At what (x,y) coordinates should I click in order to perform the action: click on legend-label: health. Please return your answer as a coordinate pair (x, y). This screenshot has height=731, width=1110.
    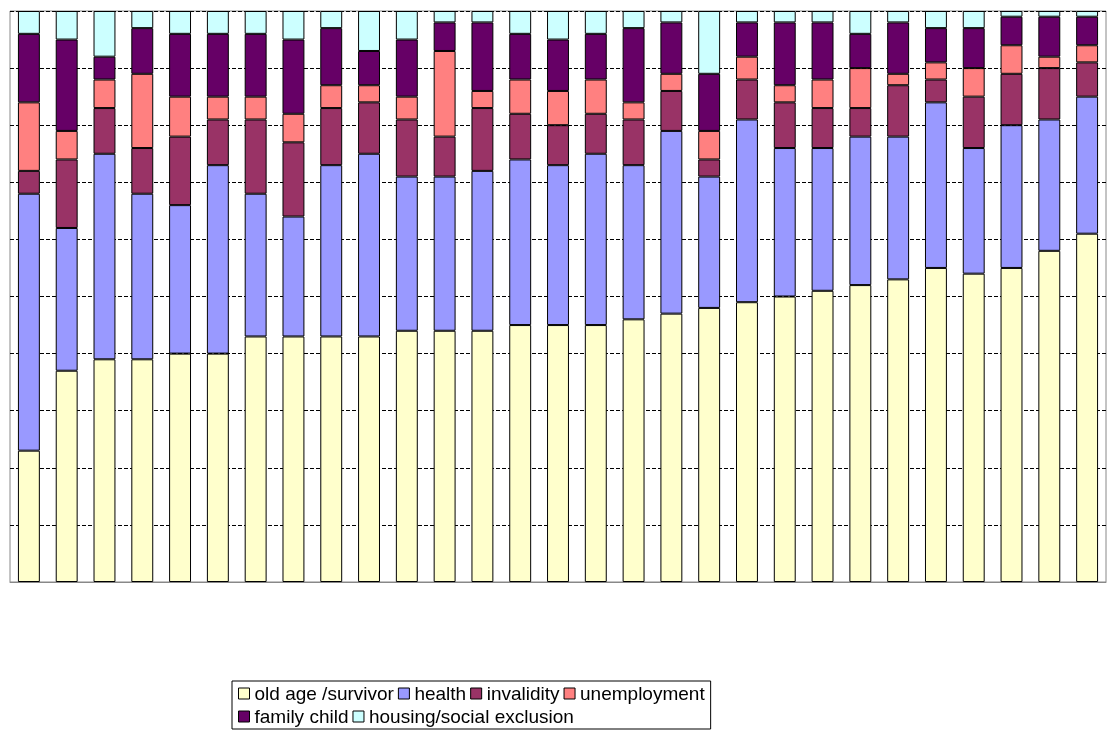
    Looking at the image, I should click on (440, 693).